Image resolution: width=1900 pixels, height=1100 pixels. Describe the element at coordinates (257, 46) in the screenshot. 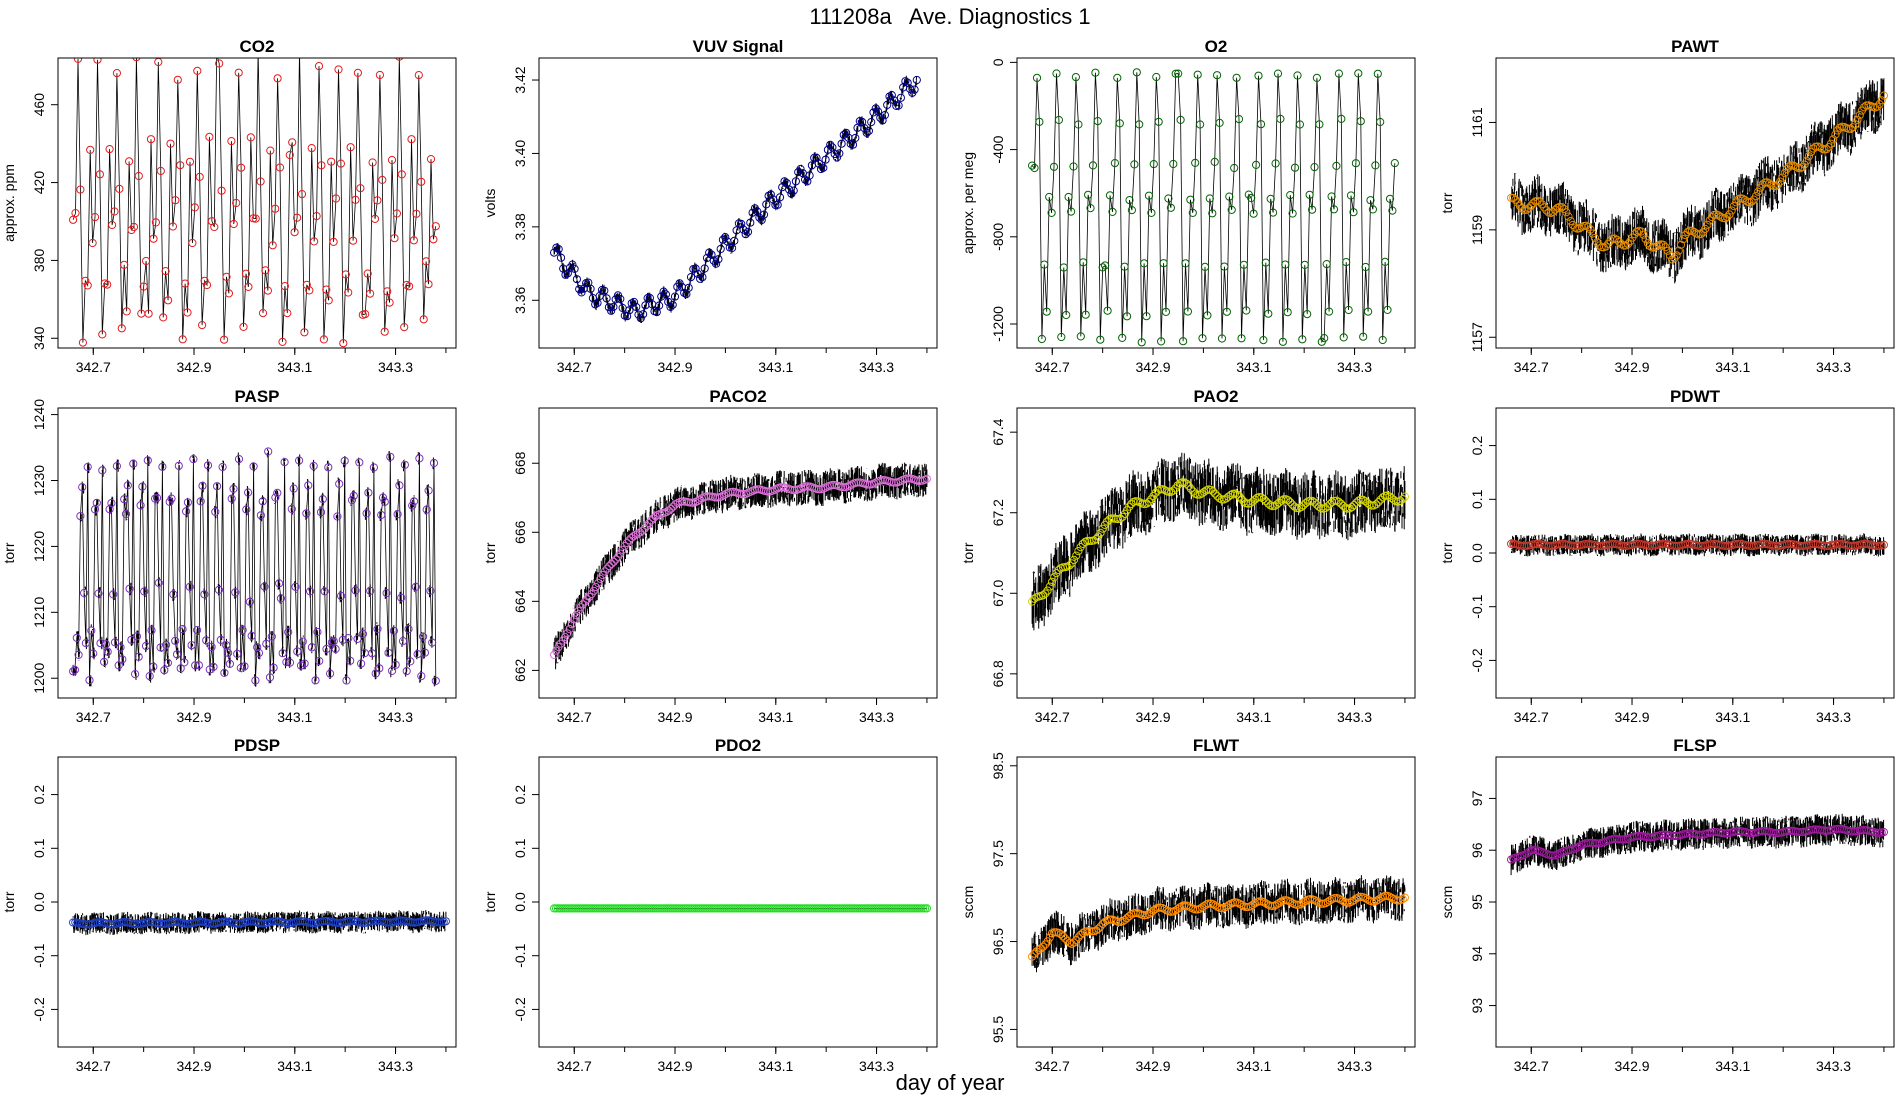

I see `panel-title: CO2` at that location.